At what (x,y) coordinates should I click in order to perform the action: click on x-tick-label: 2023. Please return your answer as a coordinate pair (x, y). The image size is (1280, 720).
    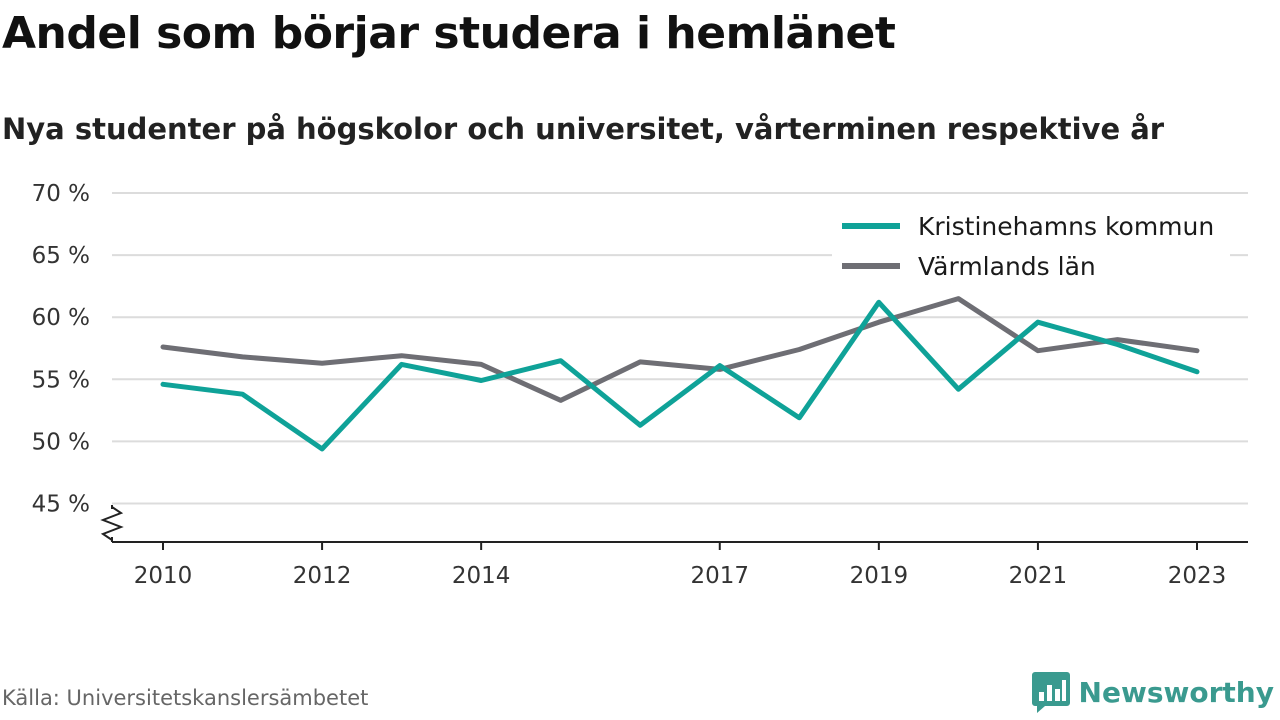
    Looking at the image, I should click on (1197, 576).